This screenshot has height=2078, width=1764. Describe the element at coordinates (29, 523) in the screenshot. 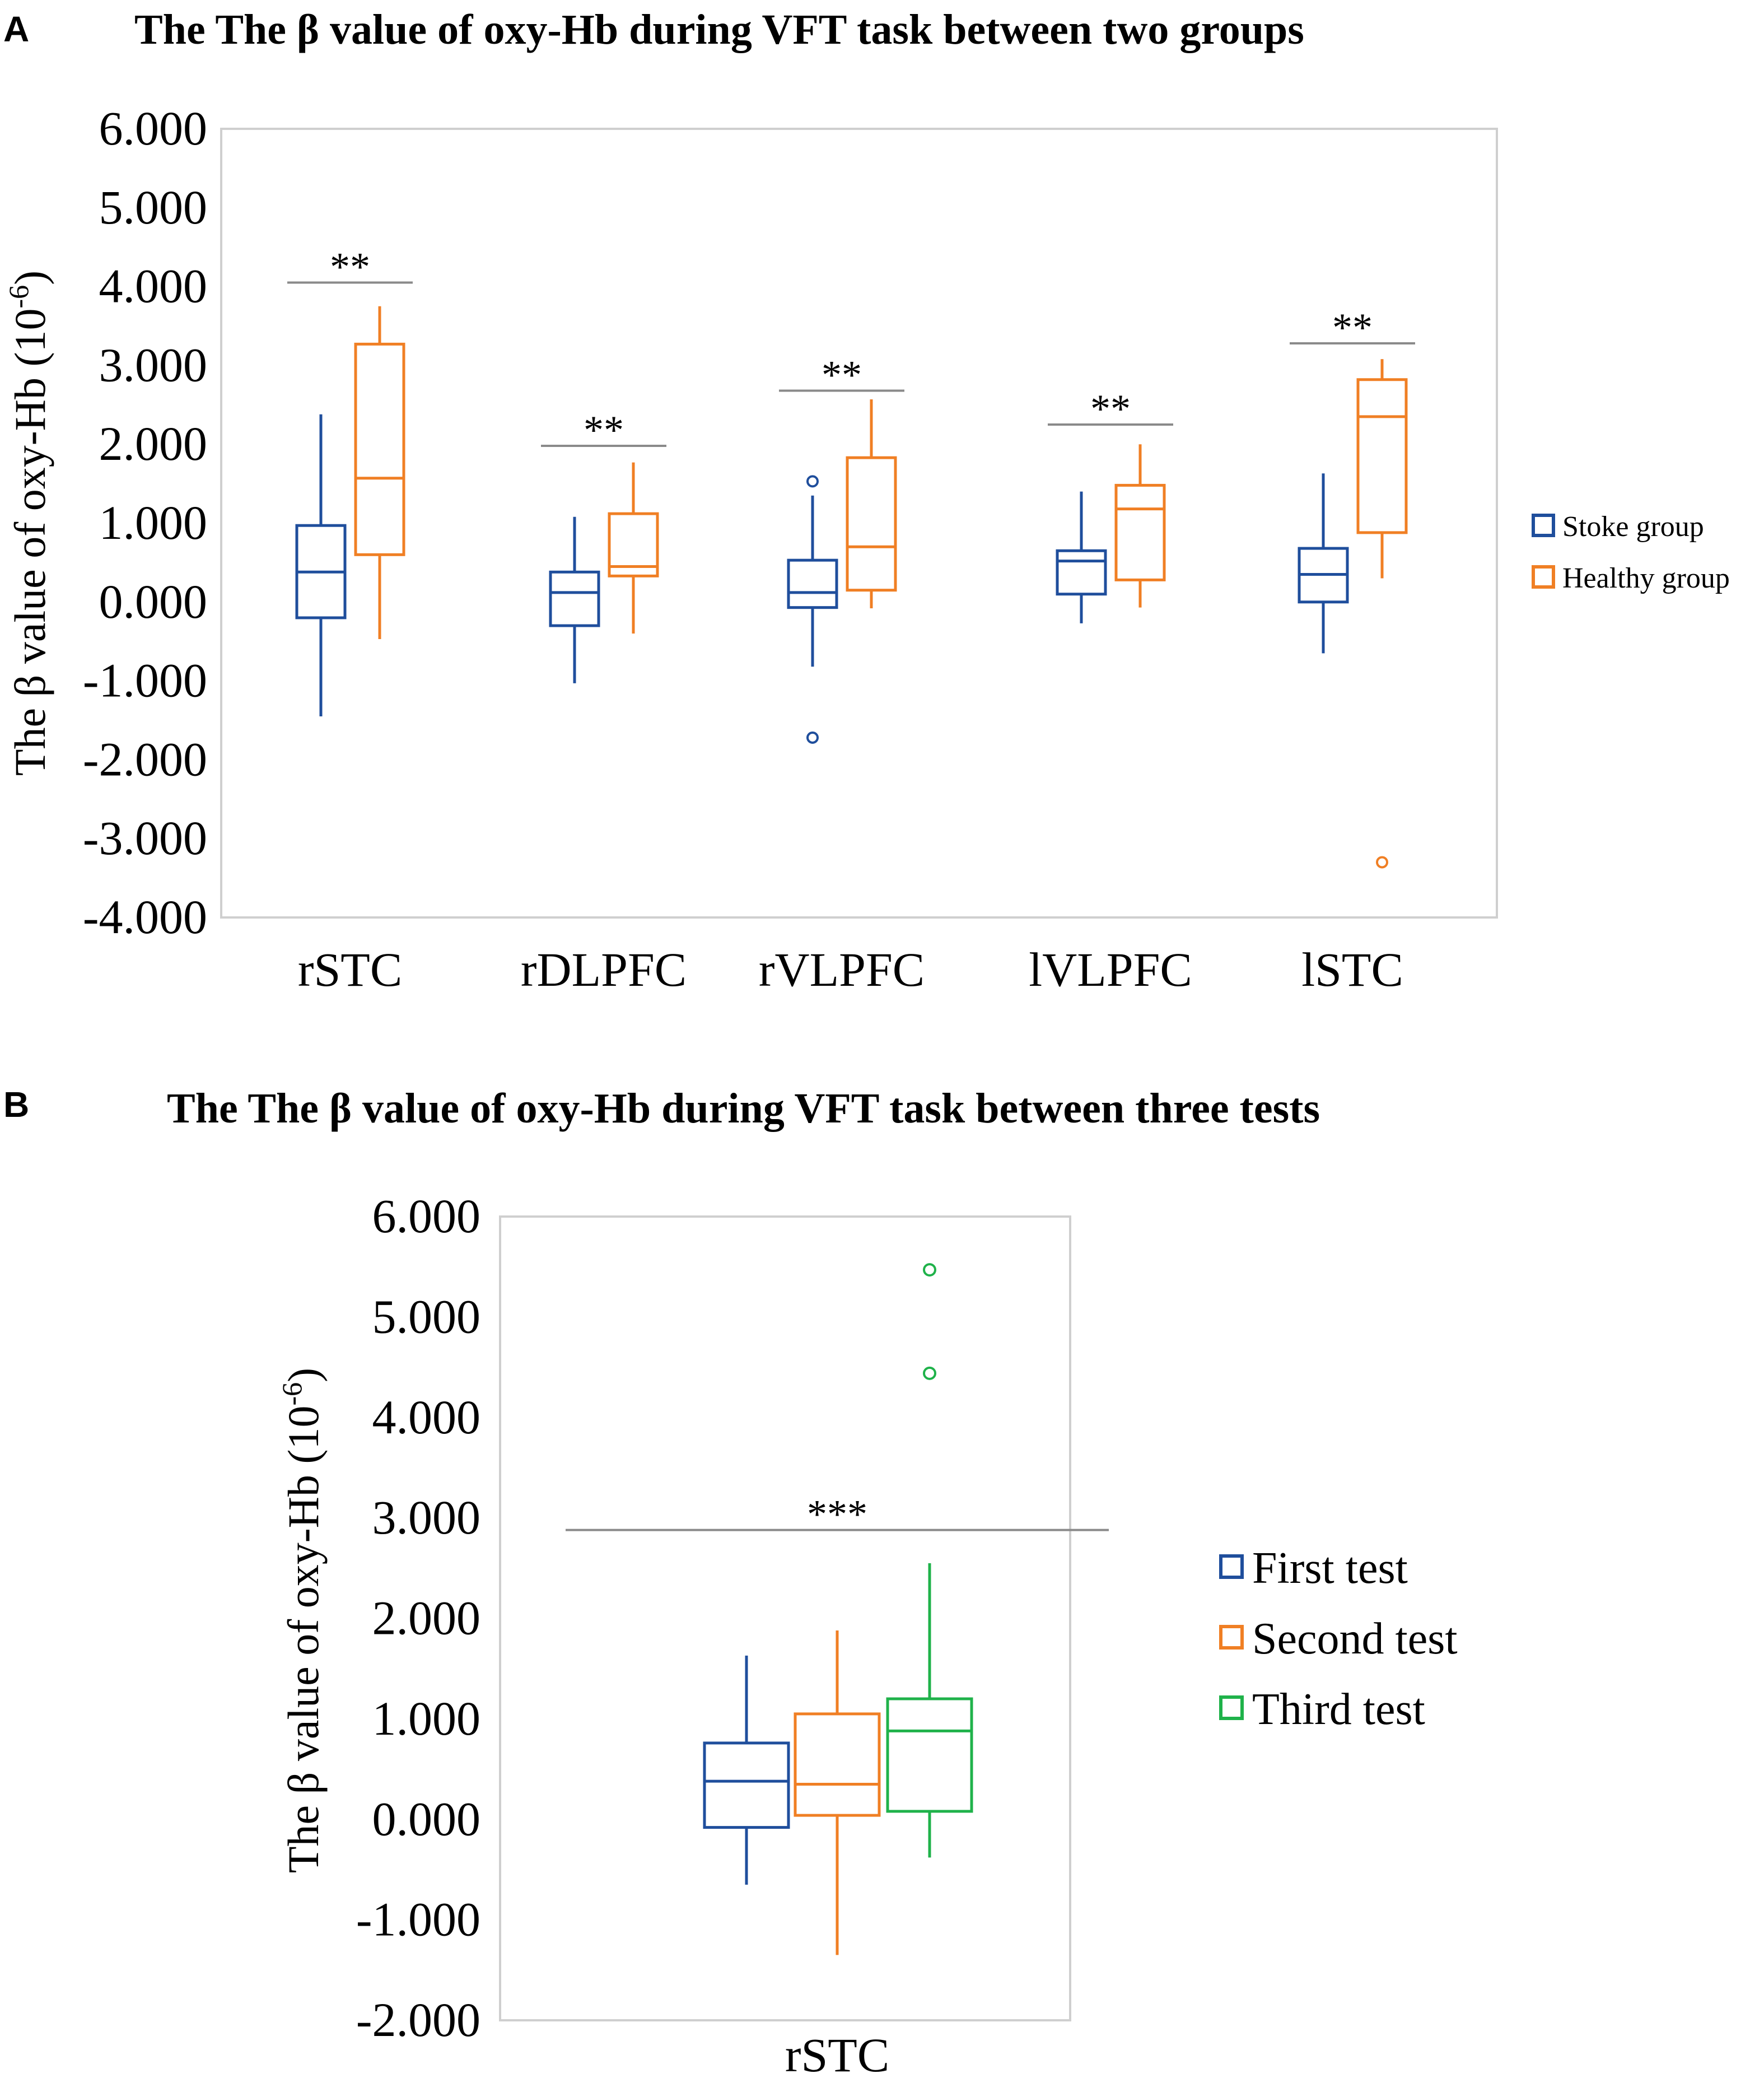

I see `panel-a-y-axis-label: The β value of oxy-Hb (10-6)` at that location.